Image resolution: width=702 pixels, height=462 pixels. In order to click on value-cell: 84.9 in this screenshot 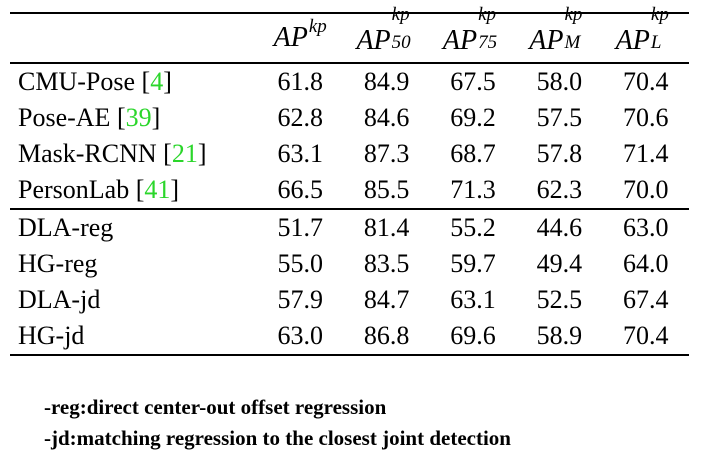, I will do `click(386, 81)`.